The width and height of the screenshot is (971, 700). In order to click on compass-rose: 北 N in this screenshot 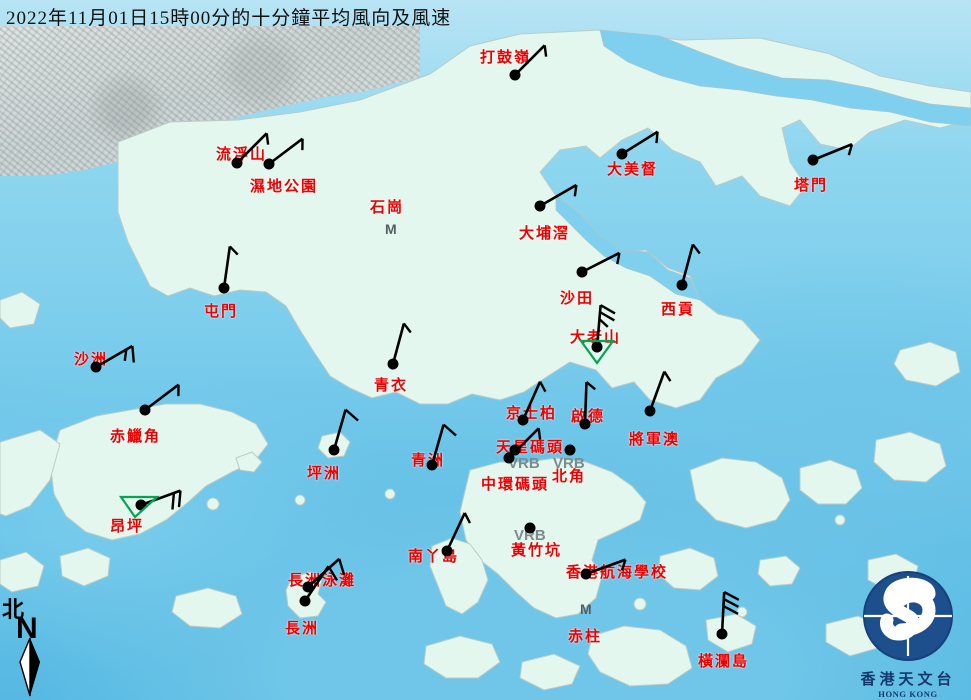, I will do `click(34, 645)`.